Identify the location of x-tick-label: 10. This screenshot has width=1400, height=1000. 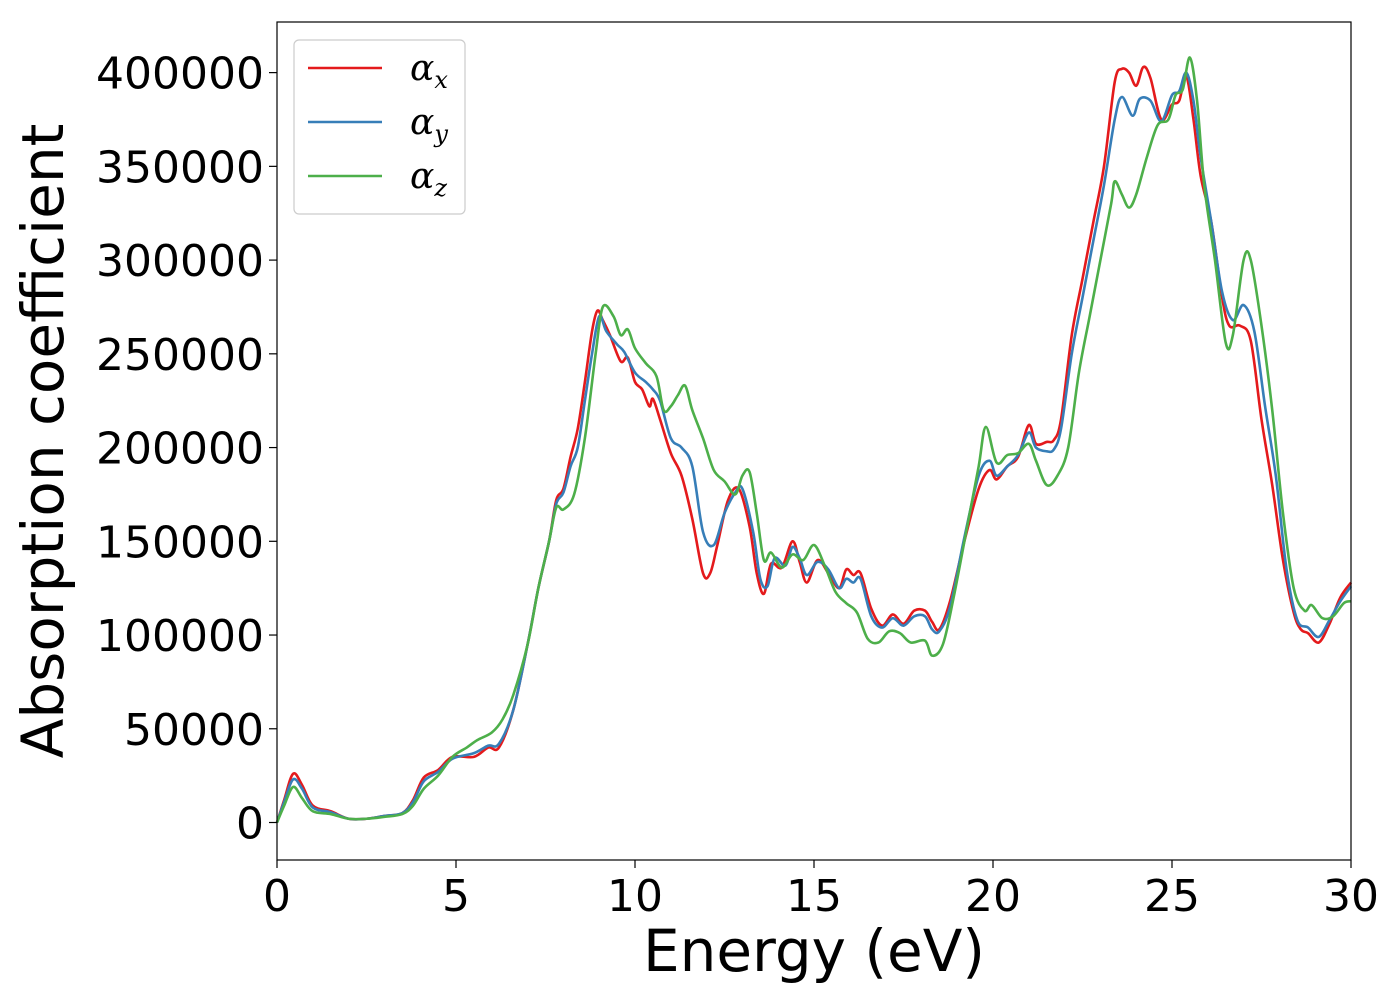
(635, 896).